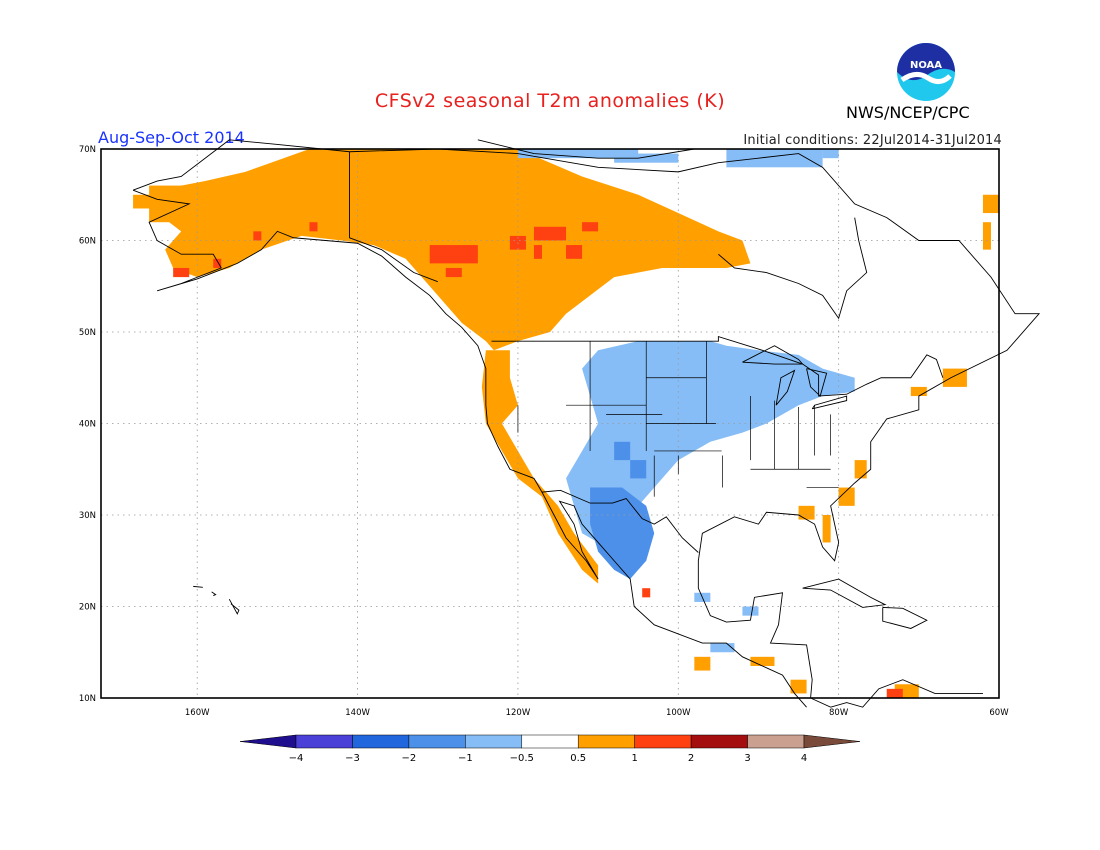 The height and width of the screenshot is (850, 1100). Describe the element at coordinates (87, 150) in the screenshot. I see `latitude-tick-label: 70N` at that location.